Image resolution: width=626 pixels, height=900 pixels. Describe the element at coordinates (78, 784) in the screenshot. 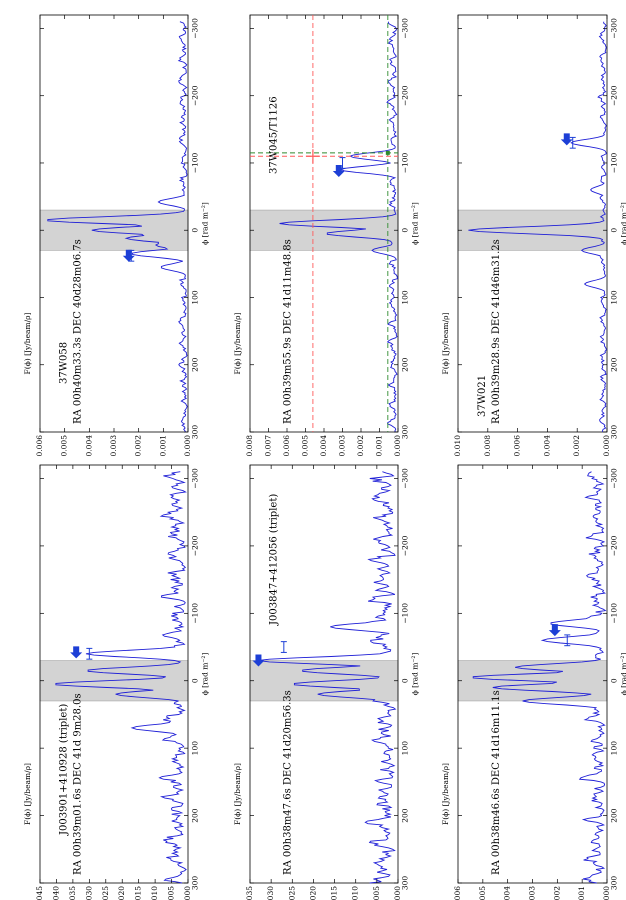

I see `panel-coordinates: RA 00h39m01.6s DEC 41d 9m28.0s` at that location.